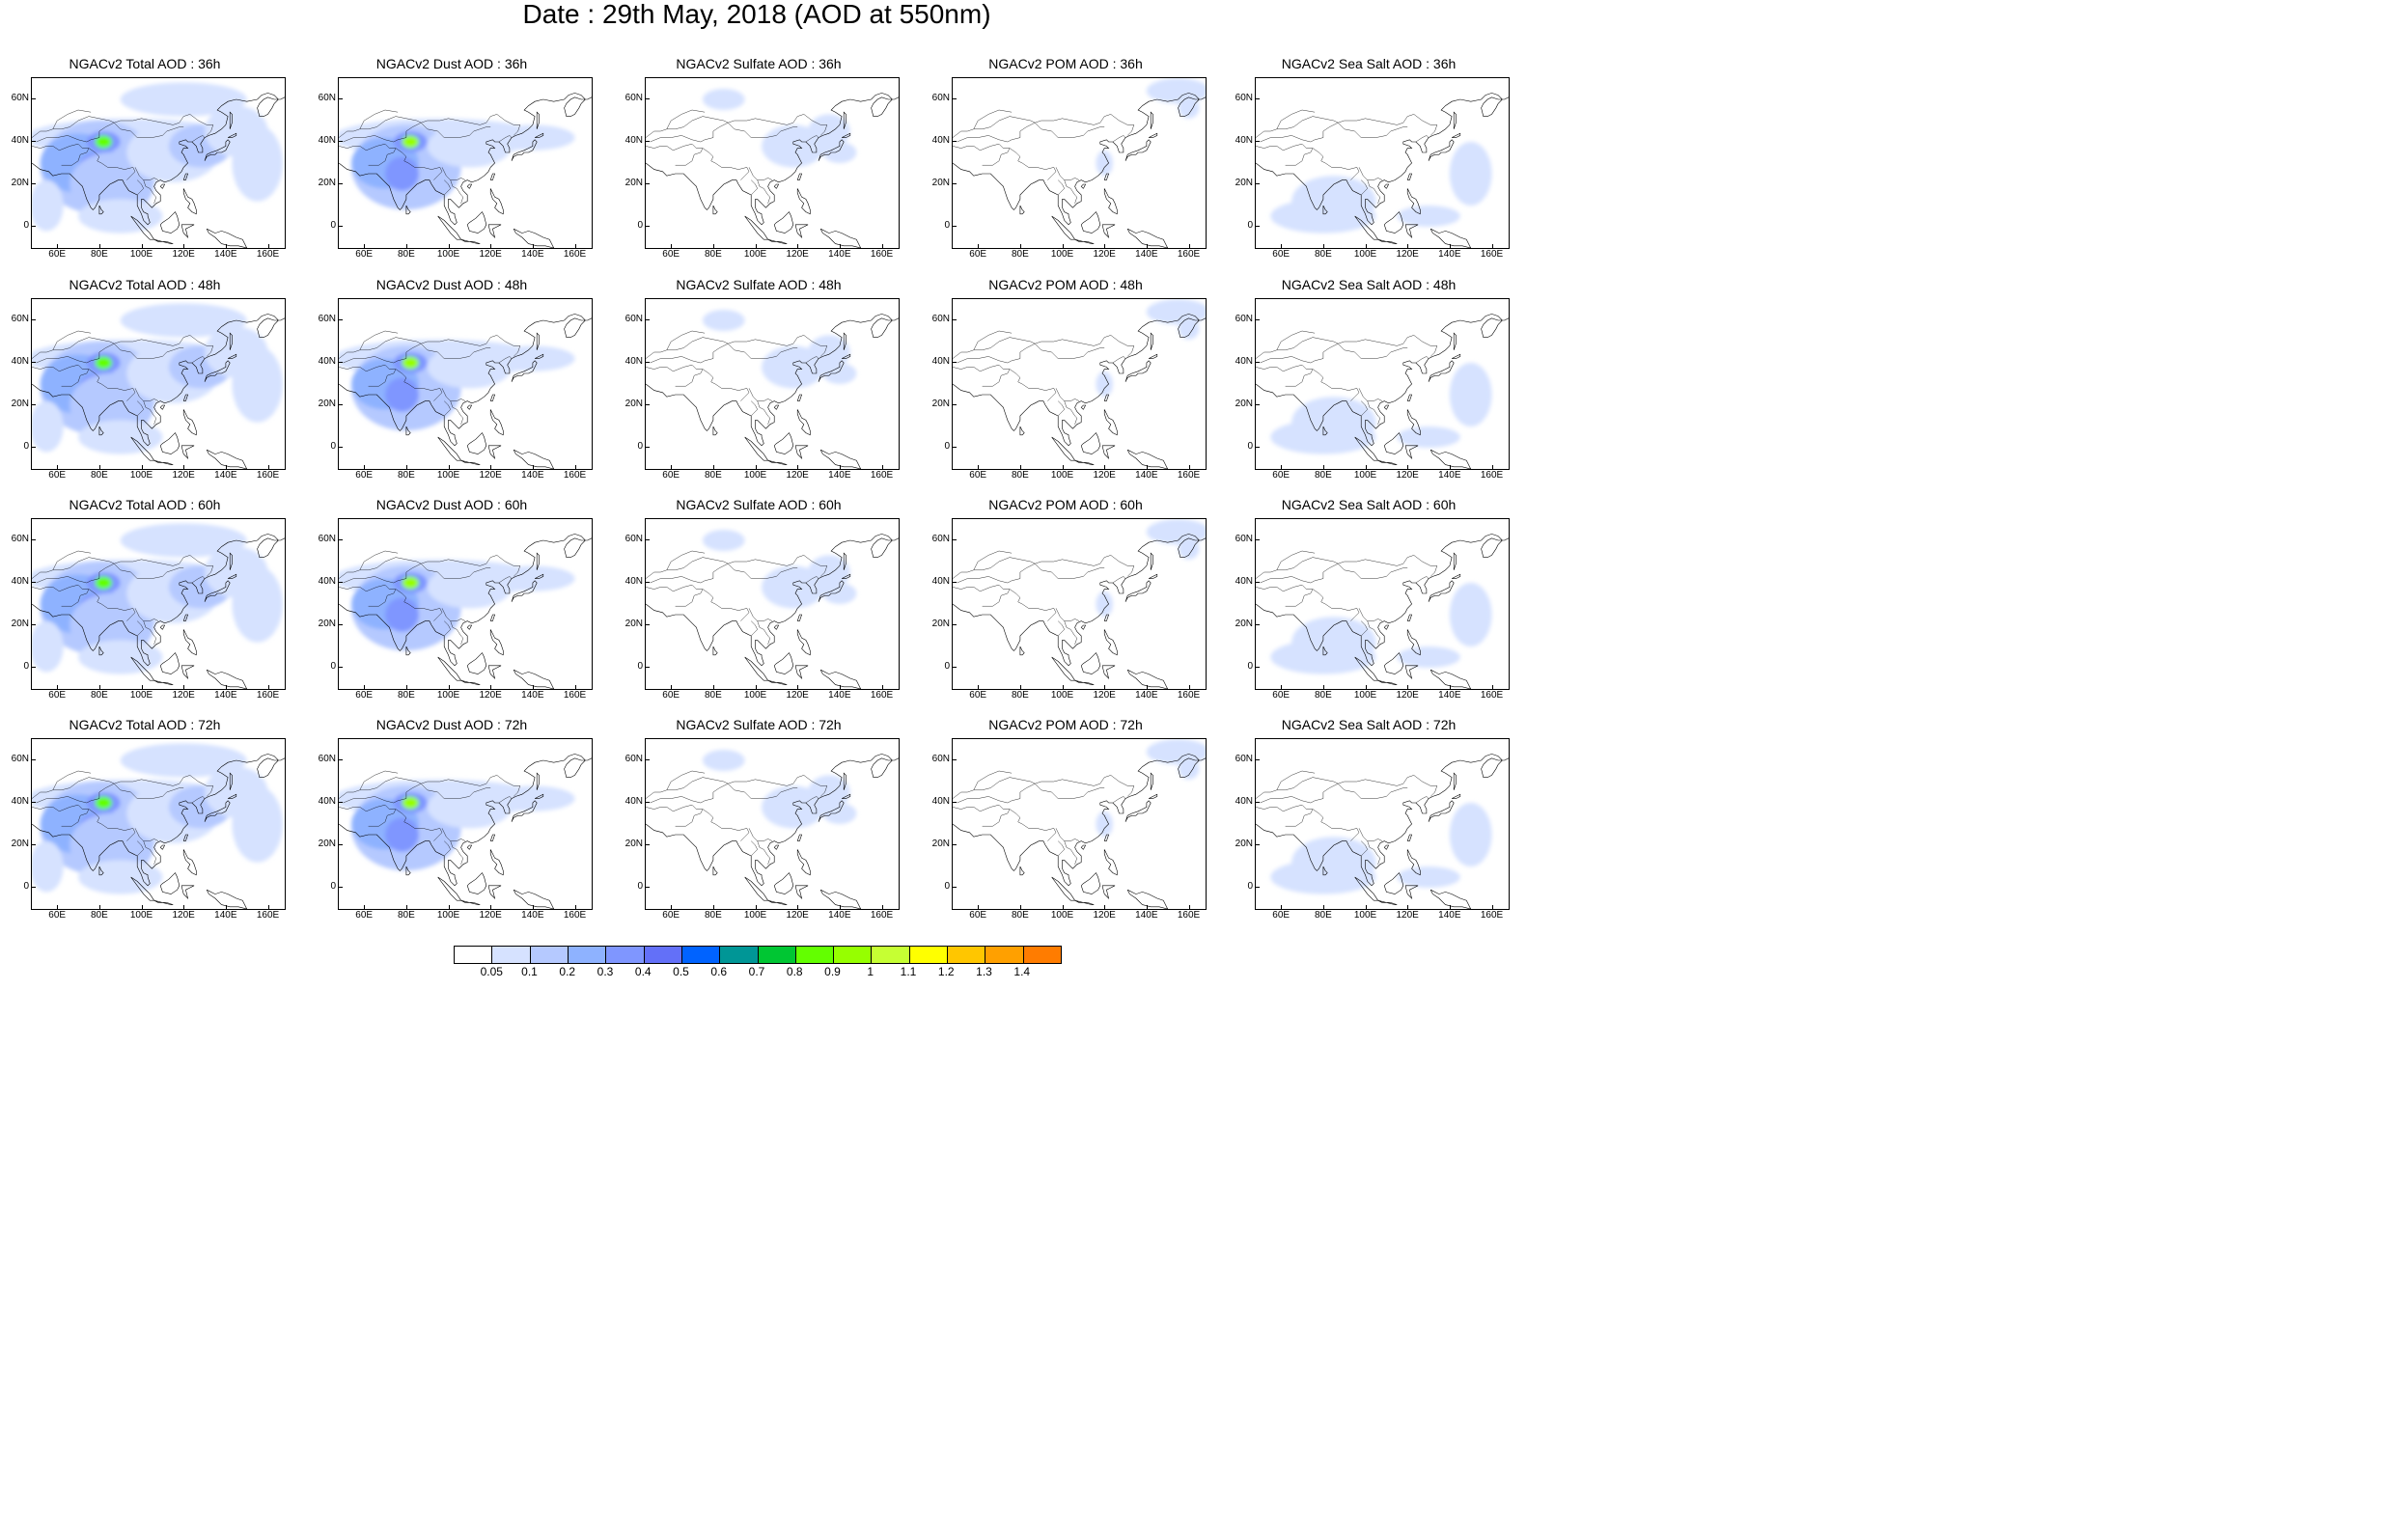  I want to click on latitude-tick-label: 0, so click(26, 446).